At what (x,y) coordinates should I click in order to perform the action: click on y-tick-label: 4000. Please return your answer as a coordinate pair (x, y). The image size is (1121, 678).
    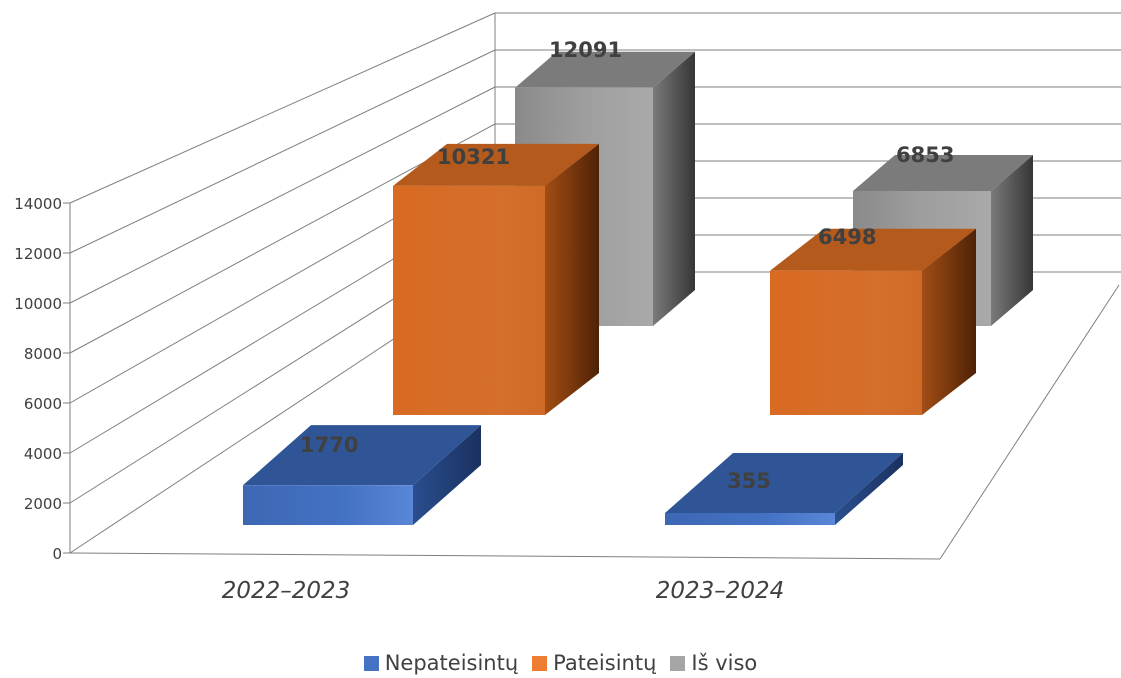
    Looking at the image, I should click on (43, 454).